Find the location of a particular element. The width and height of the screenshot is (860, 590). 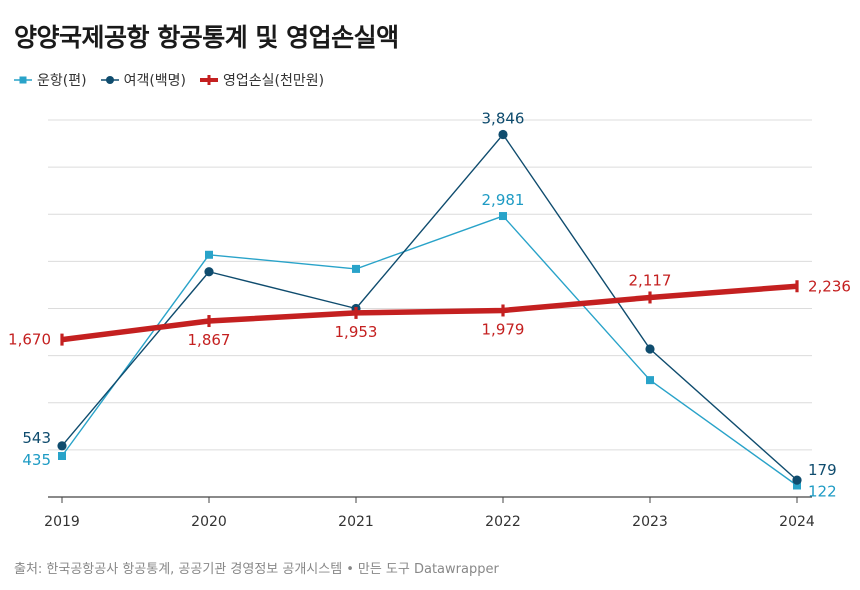

data-label-passengers: 179 is located at coordinates (822, 470).